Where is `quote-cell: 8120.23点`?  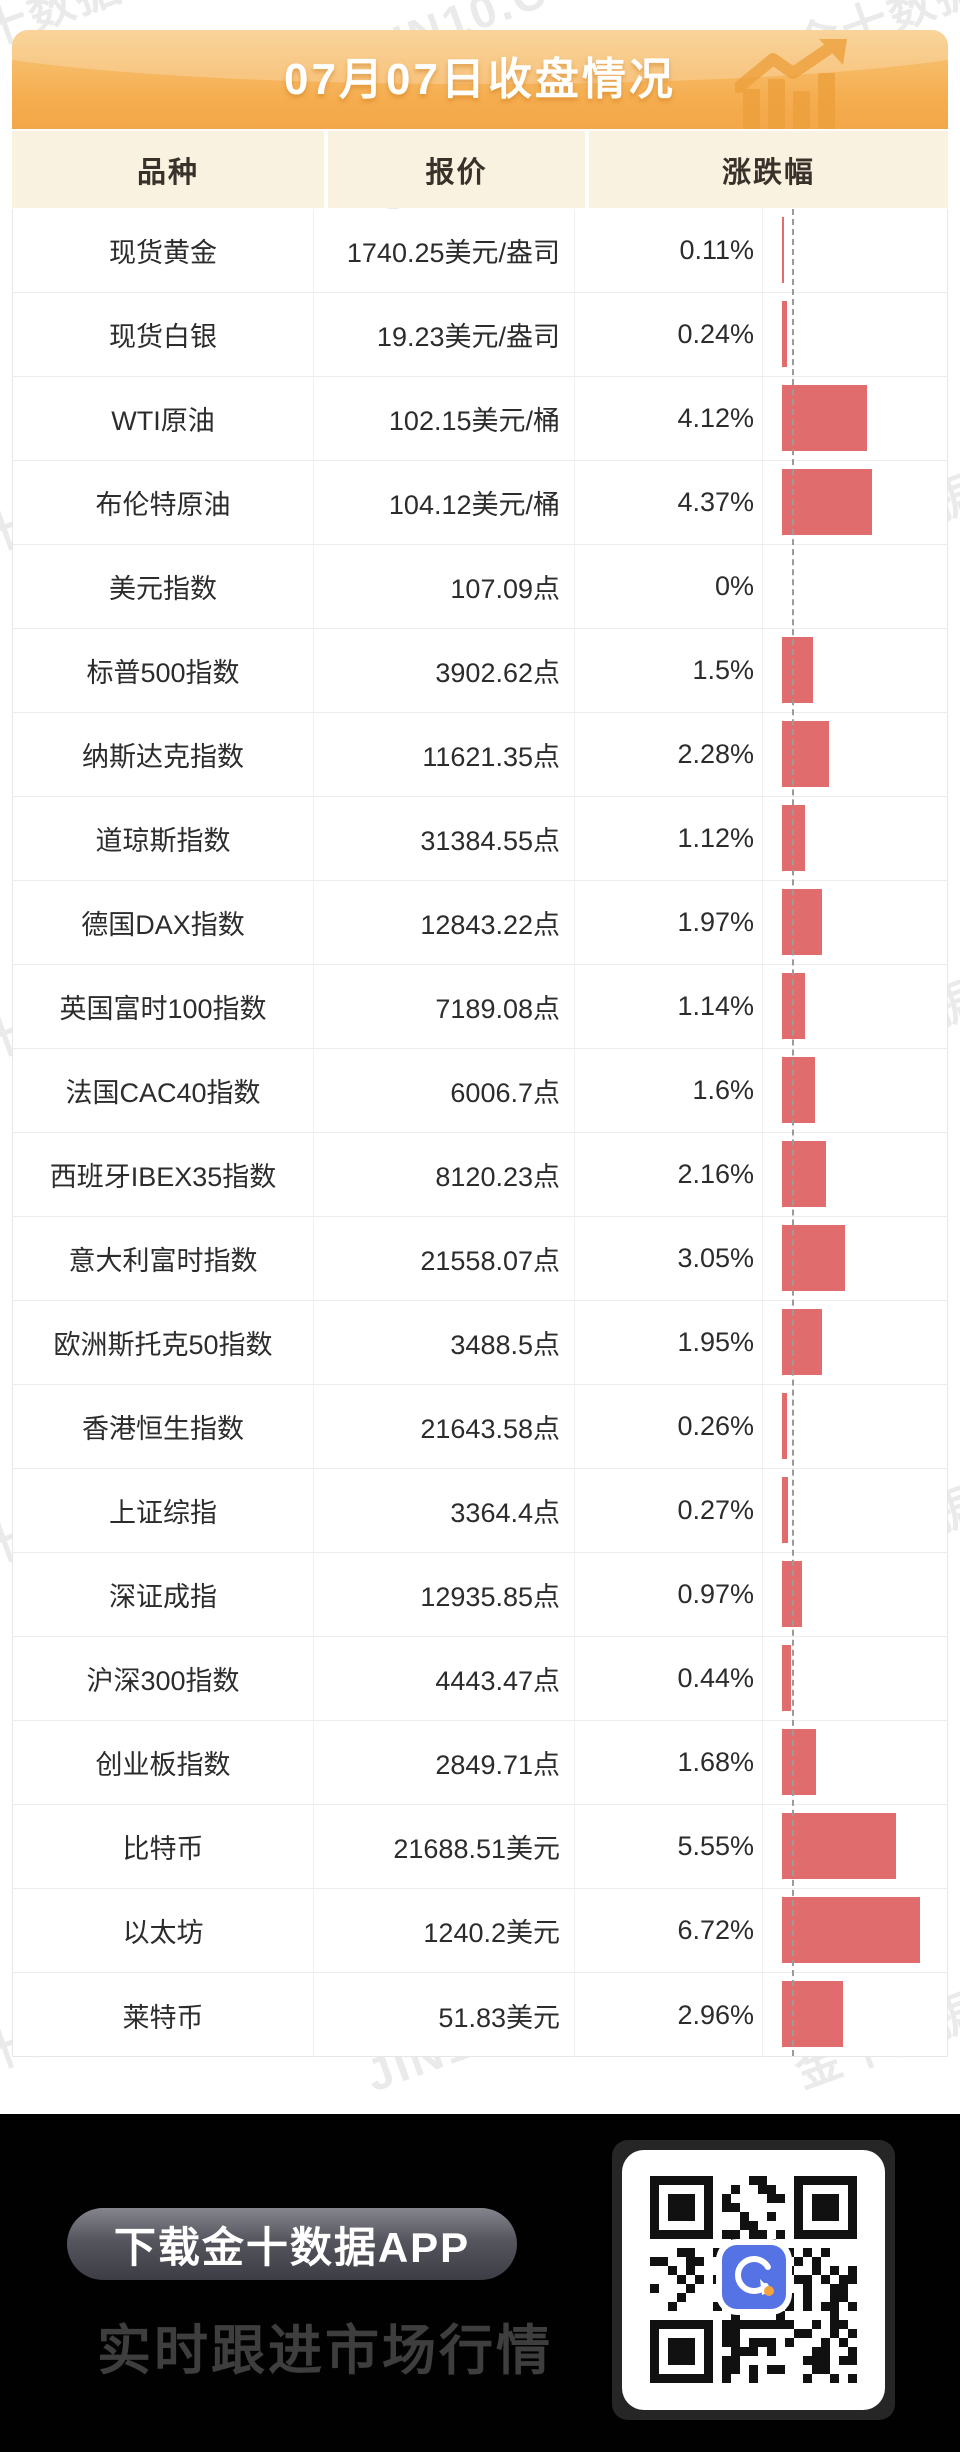 quote-cell: 8120.23点 is located at coordinates (444, 1174).